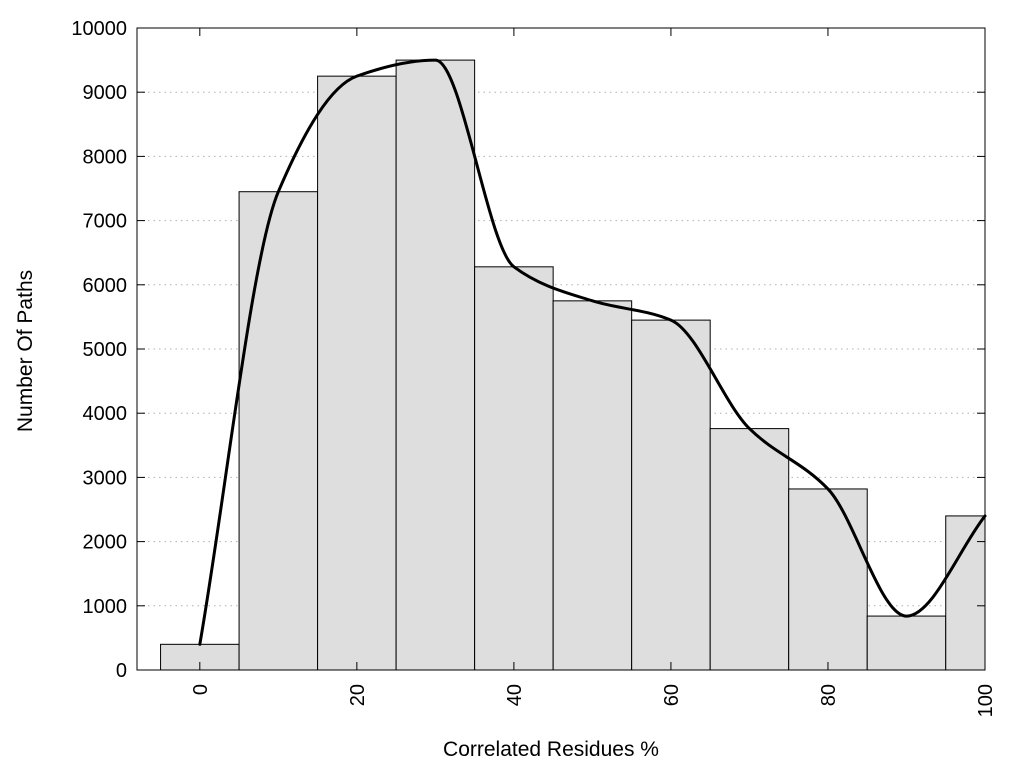  Describe the element at coordinates (121, 671) in the screenshot. I see `y-tick-label-0: 0` at that location.